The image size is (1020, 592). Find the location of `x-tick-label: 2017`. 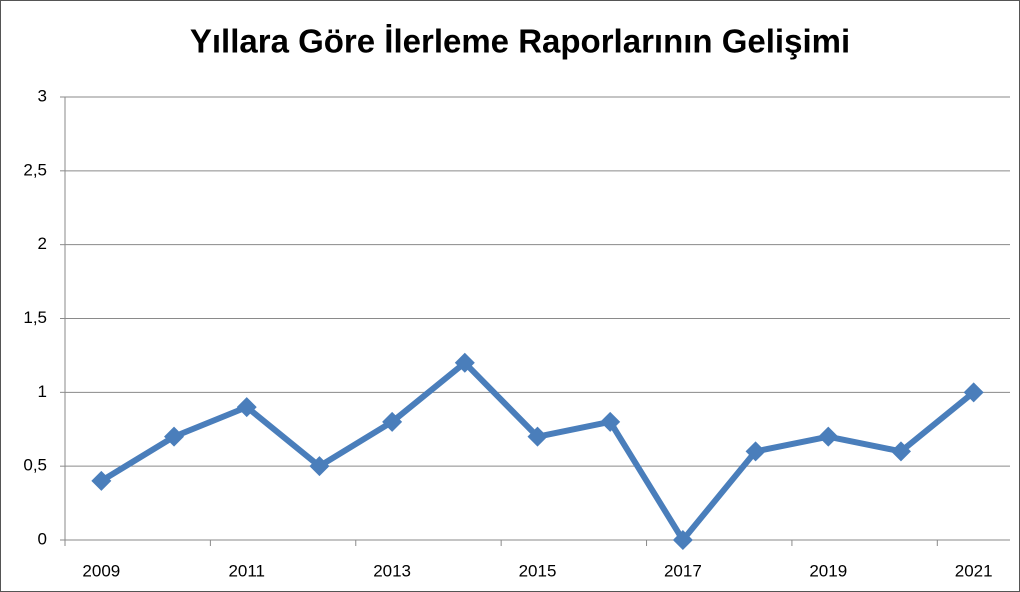

x-tick-label: 2017 is located at coordinates (683, 570).